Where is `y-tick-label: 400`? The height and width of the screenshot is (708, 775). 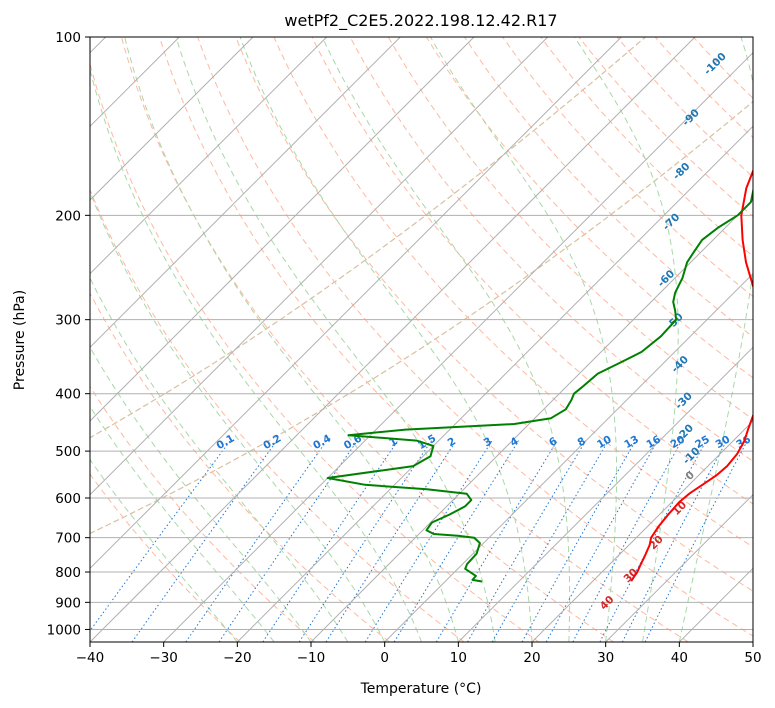 y-tick-label: 400 is located at coordinates (68, 395).